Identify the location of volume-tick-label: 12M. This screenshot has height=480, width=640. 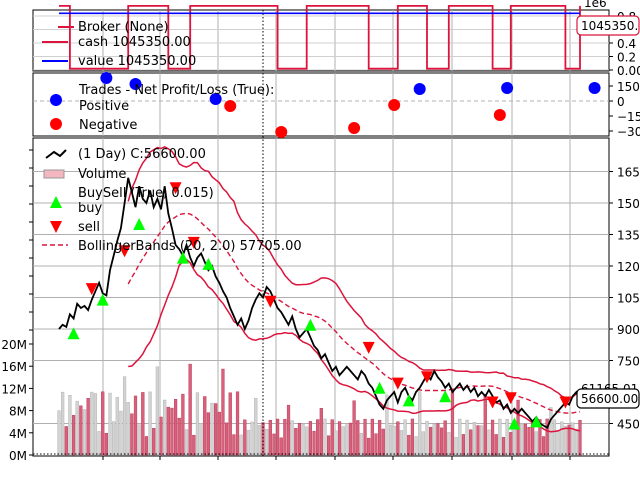
(14, 389).